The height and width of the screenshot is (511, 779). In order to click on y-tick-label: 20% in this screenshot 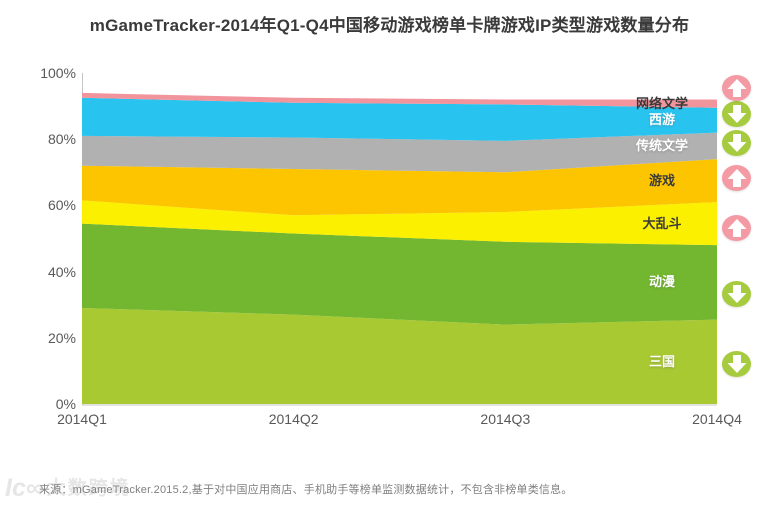, I will do `click(61, 337)`.